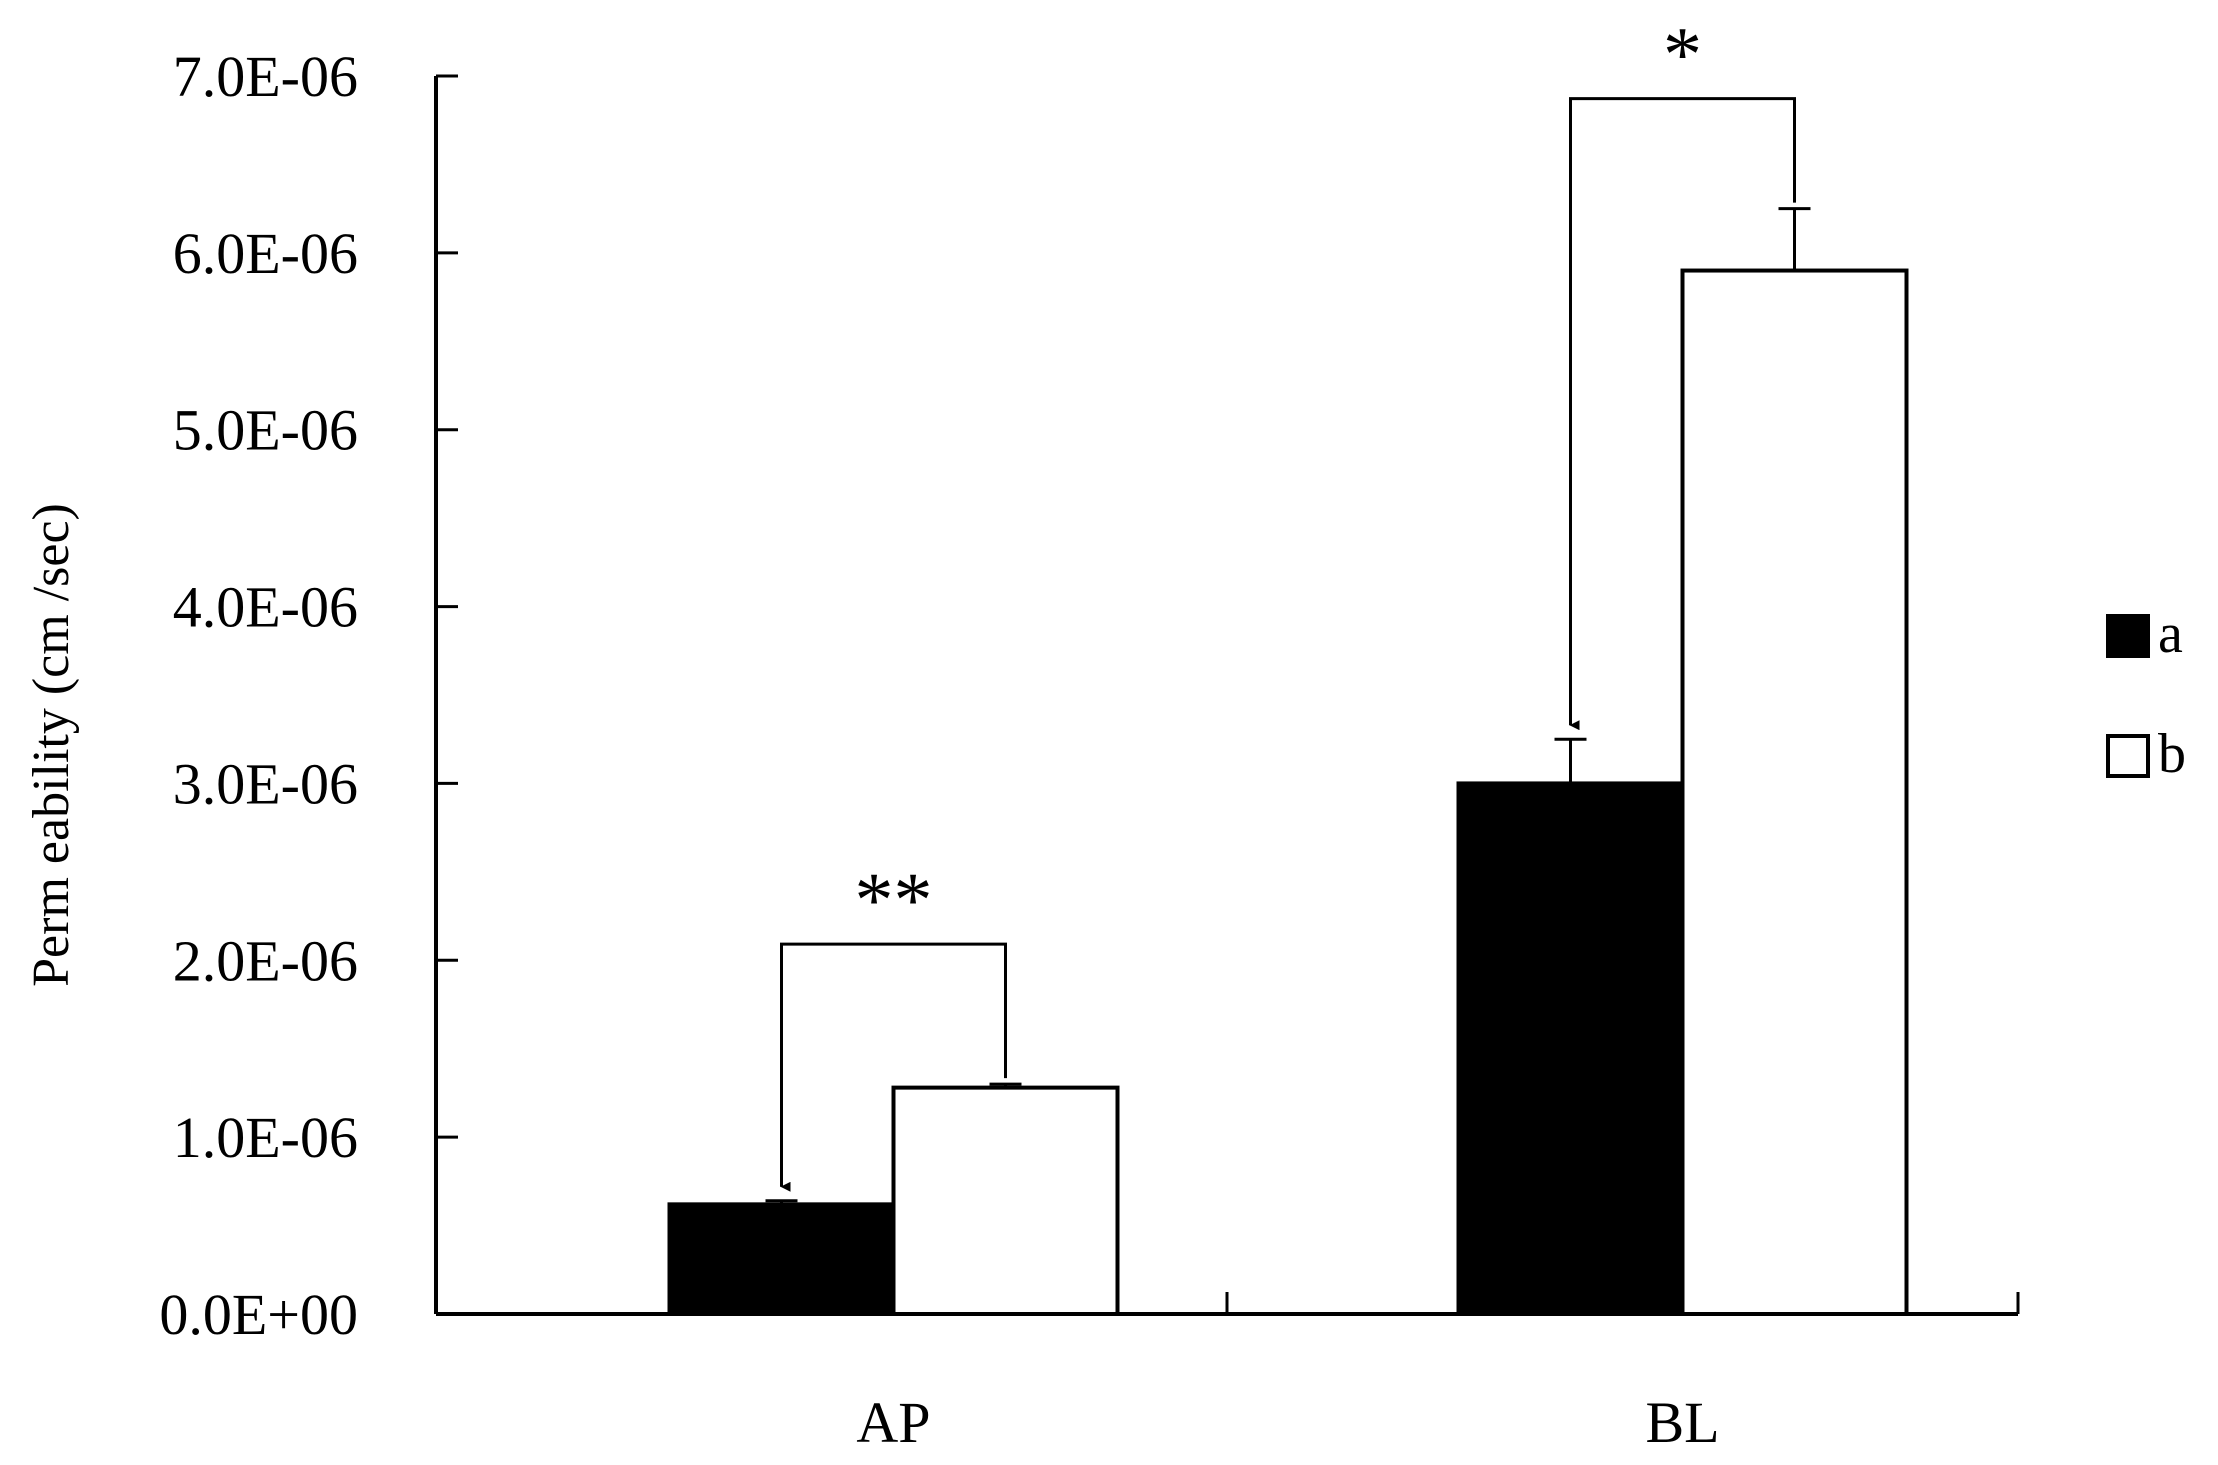 The height and width of the screenshot is (1465, 2218). I want to click on y-tick-label: 4.0E-06, so click(265, 607).